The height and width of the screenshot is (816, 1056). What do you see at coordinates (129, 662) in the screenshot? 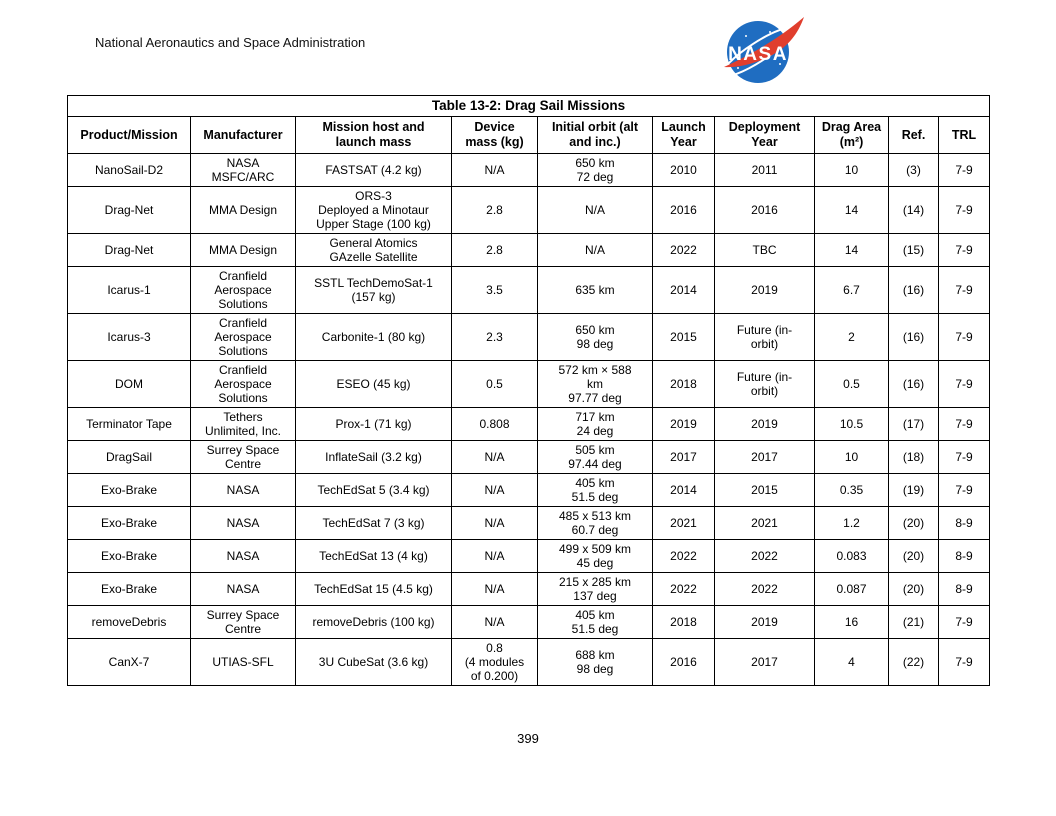
I see `table-cell: CanX-7` at bounding box center [129, 662].